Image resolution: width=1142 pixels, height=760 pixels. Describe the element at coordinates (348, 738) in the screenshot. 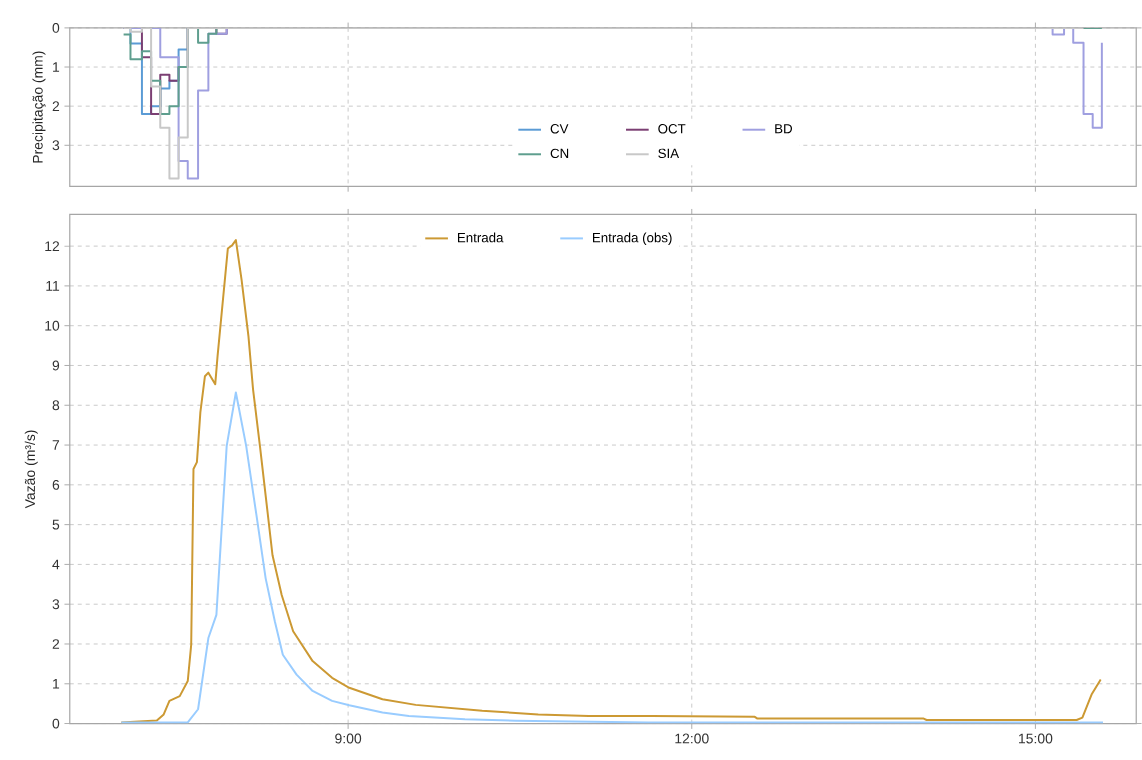

I see `x-tick-label: 9:00` at that location.